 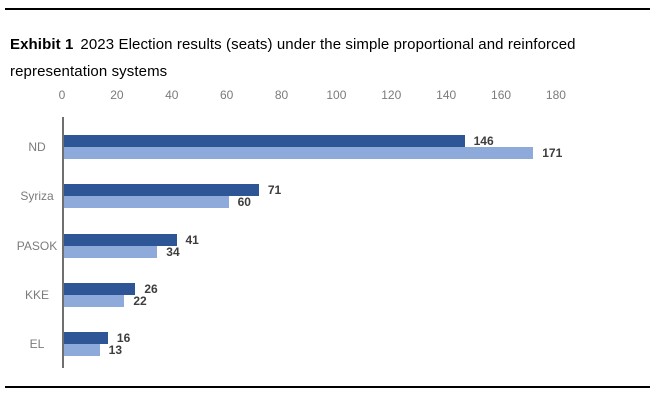 I want to click on x-tick-label: 80, so click(x=281, y=95).